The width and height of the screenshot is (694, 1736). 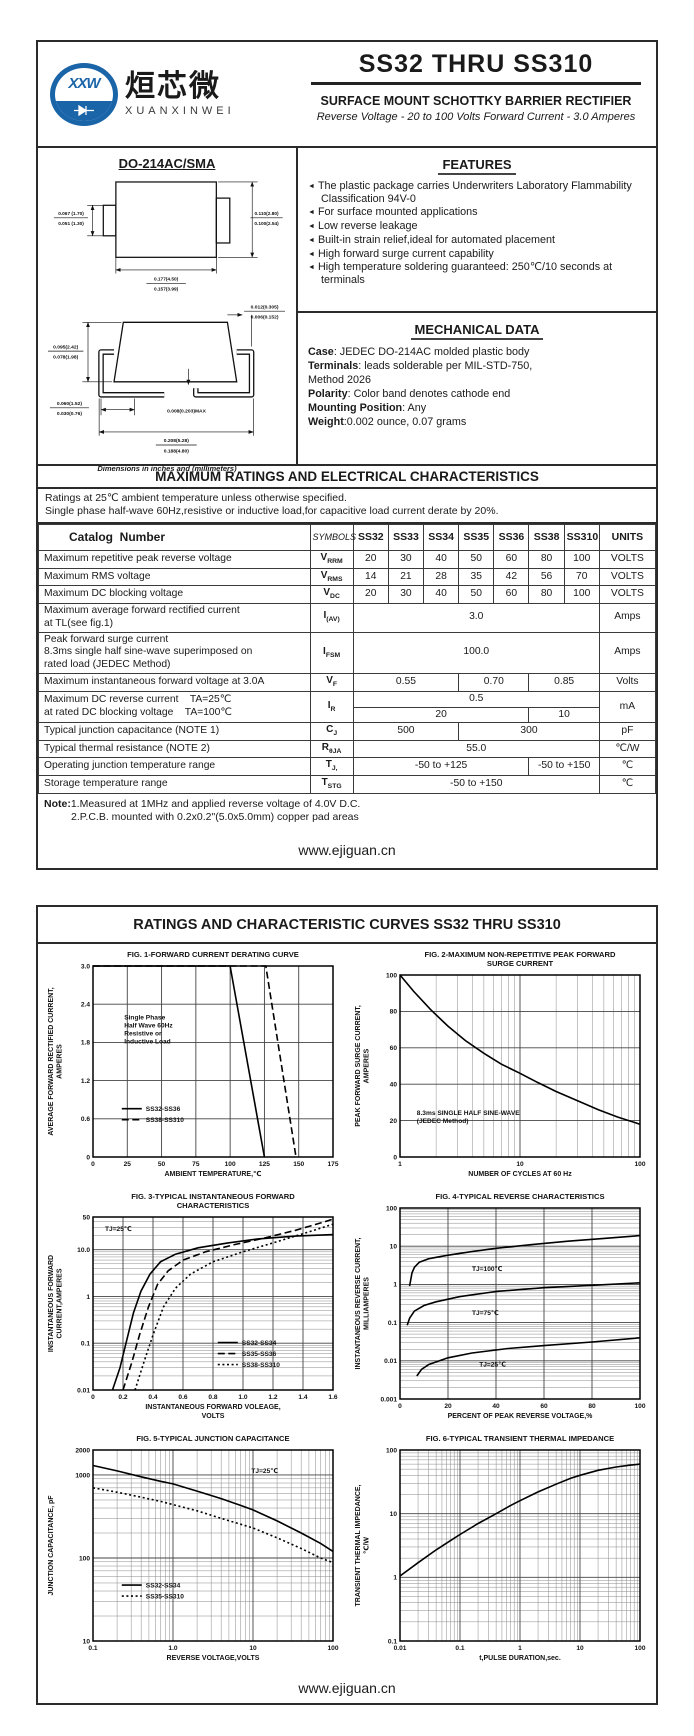 What do you see at coordinates (520, 1416) in the screenshot?
I see `svg-text:PERCENT OF PEAK REVERSE VOLTAG: PERCENT OF PEAK REVERSE VOLTAGE,%` at bounding box center [520, 1416].